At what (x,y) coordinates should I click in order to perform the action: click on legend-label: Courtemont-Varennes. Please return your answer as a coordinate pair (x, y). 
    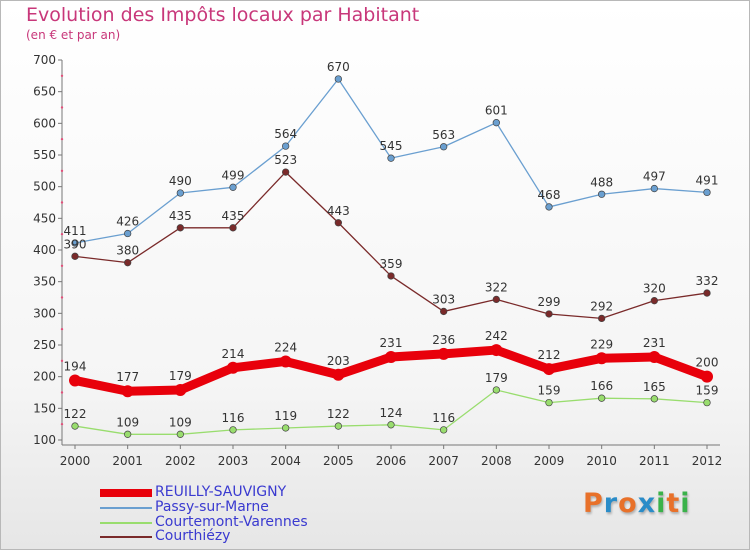
    Looking at the image, I should click on (231, 522).